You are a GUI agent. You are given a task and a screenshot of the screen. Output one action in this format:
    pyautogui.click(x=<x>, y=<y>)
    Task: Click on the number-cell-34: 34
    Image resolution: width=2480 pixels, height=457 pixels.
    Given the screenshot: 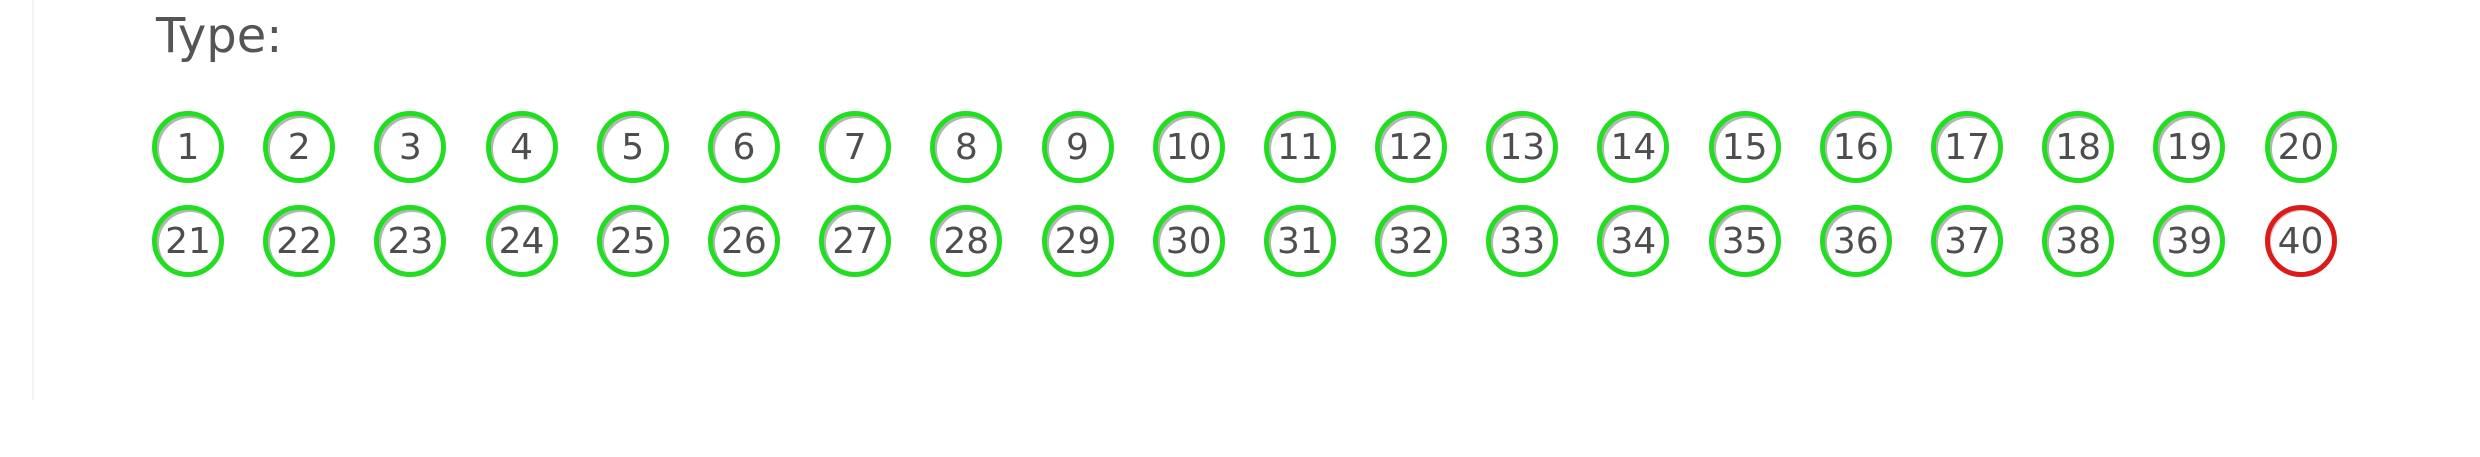 What is the action you would take?
    pyautogui.click(x=1633, y=241)
    